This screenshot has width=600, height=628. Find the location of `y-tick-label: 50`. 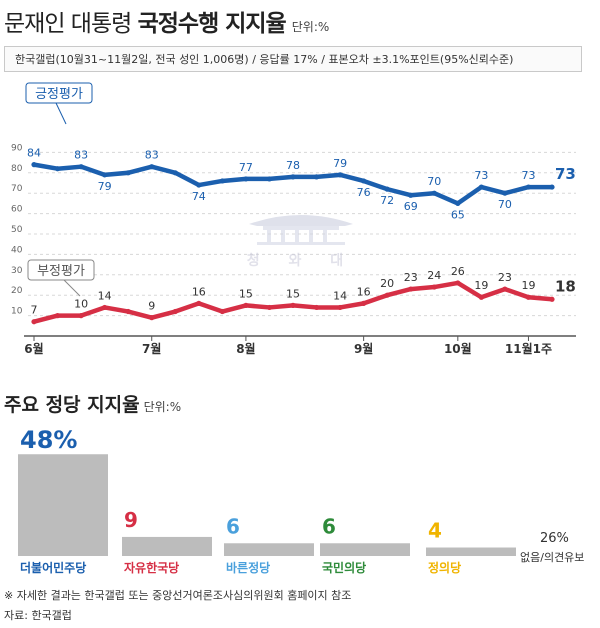

y-tick-label: 50 is located at coordinates (17, 230).